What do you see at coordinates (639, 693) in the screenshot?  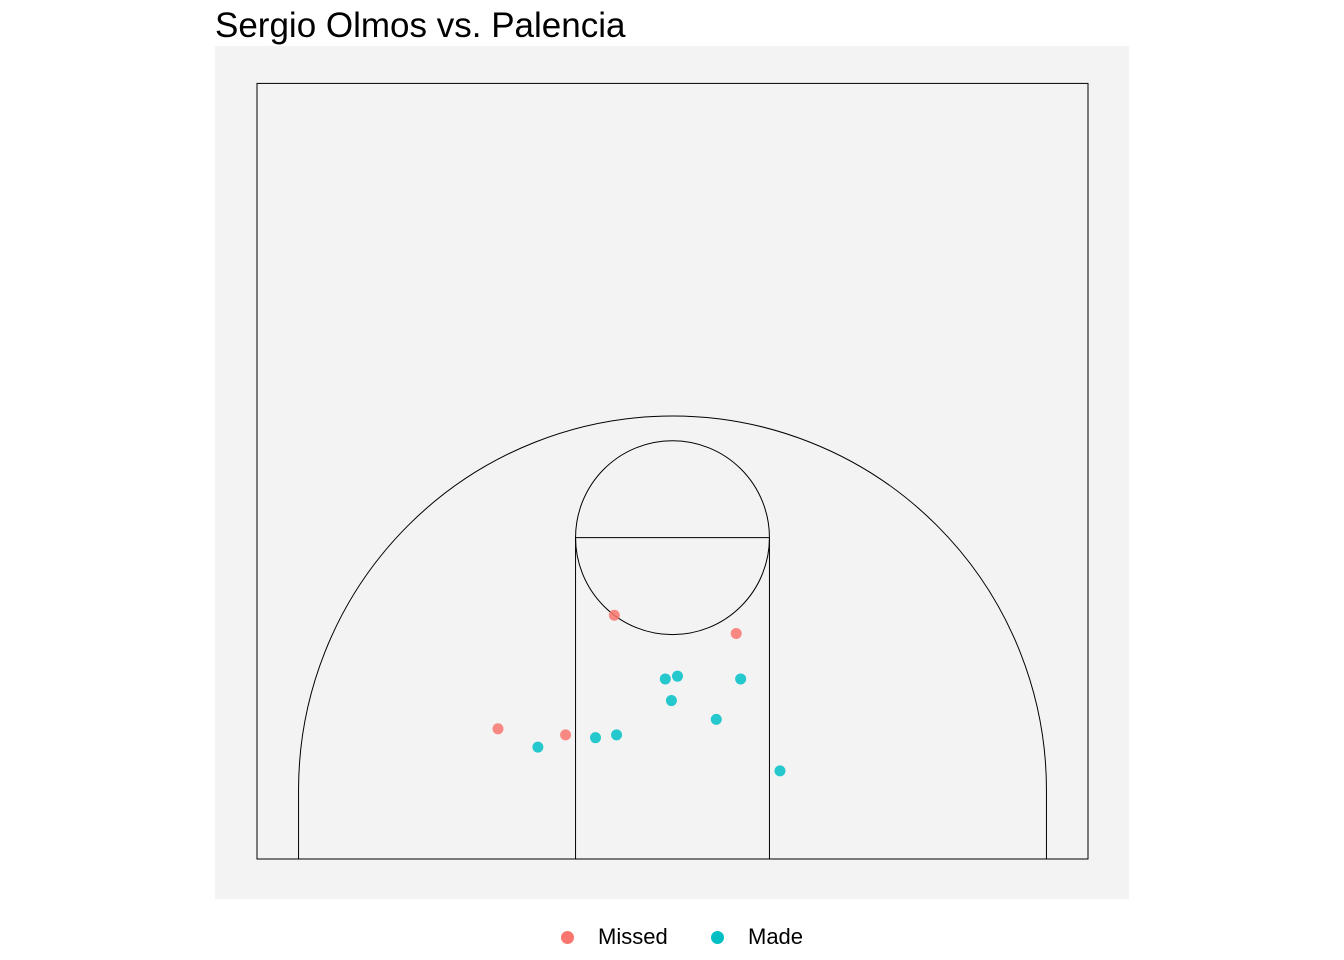 I see `shot-points` at bounding box center [639, 693].